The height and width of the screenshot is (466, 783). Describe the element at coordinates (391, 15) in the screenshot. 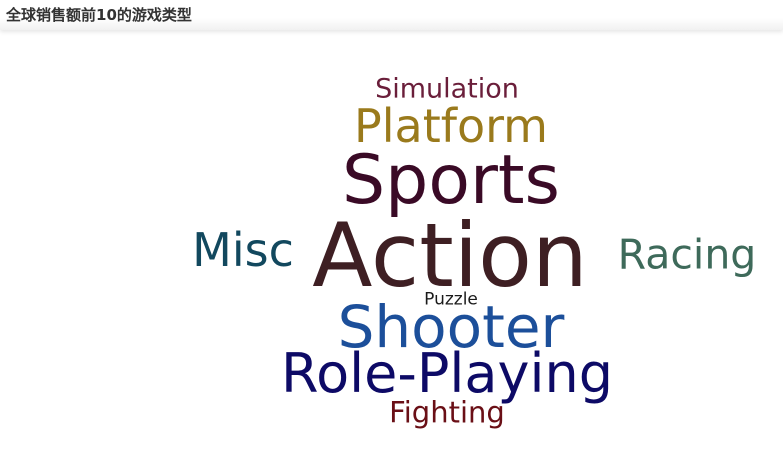

I see `title-bar: 全球销售额前10的游戏类型` at that location.